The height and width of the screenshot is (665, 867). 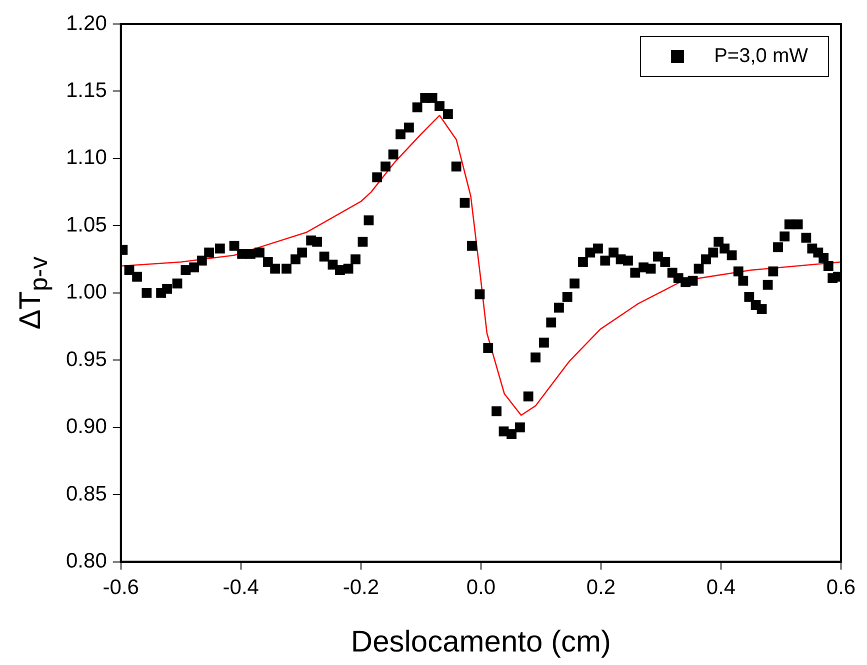 I want to click on x-tick-label: 0.4, so click(x=721, y=588).